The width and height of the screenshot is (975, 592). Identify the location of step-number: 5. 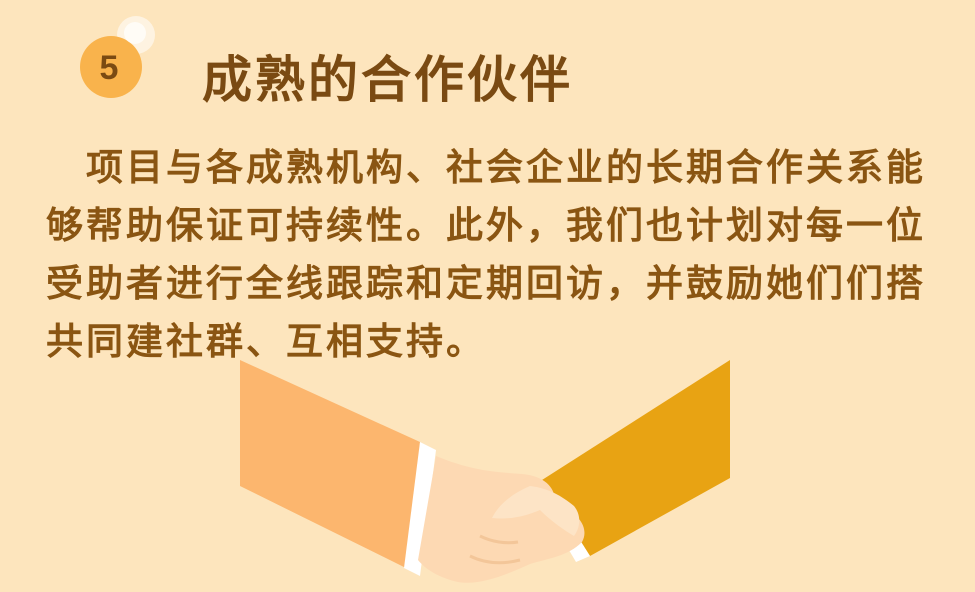
(109, 67).